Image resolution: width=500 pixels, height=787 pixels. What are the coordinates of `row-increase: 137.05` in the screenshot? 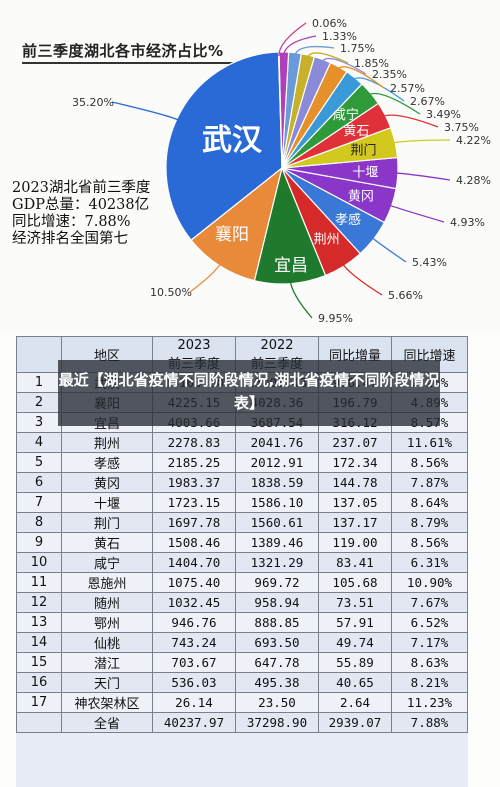 It's located at (355, 502).